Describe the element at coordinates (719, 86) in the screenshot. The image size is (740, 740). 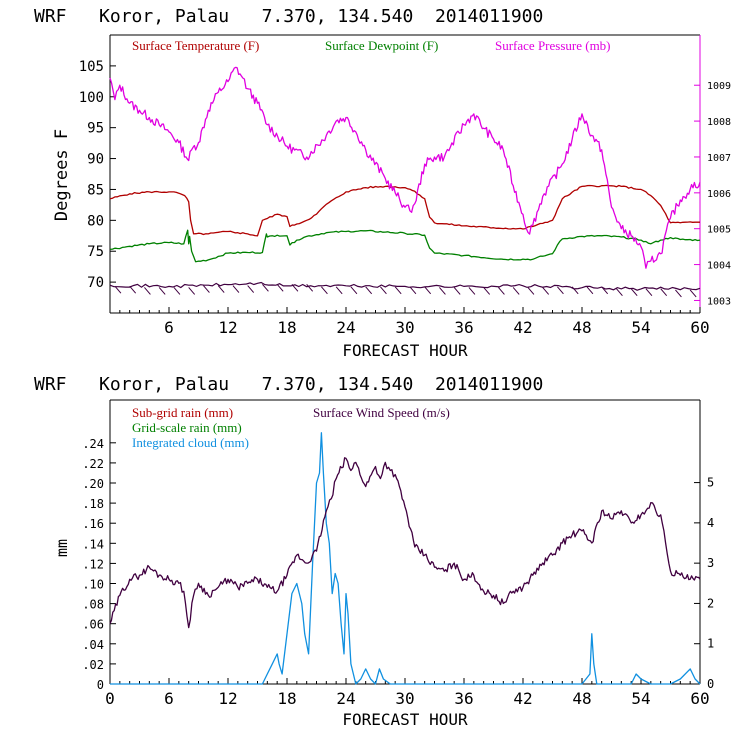
I see `top-y2-tick-label: 1009` at that location.